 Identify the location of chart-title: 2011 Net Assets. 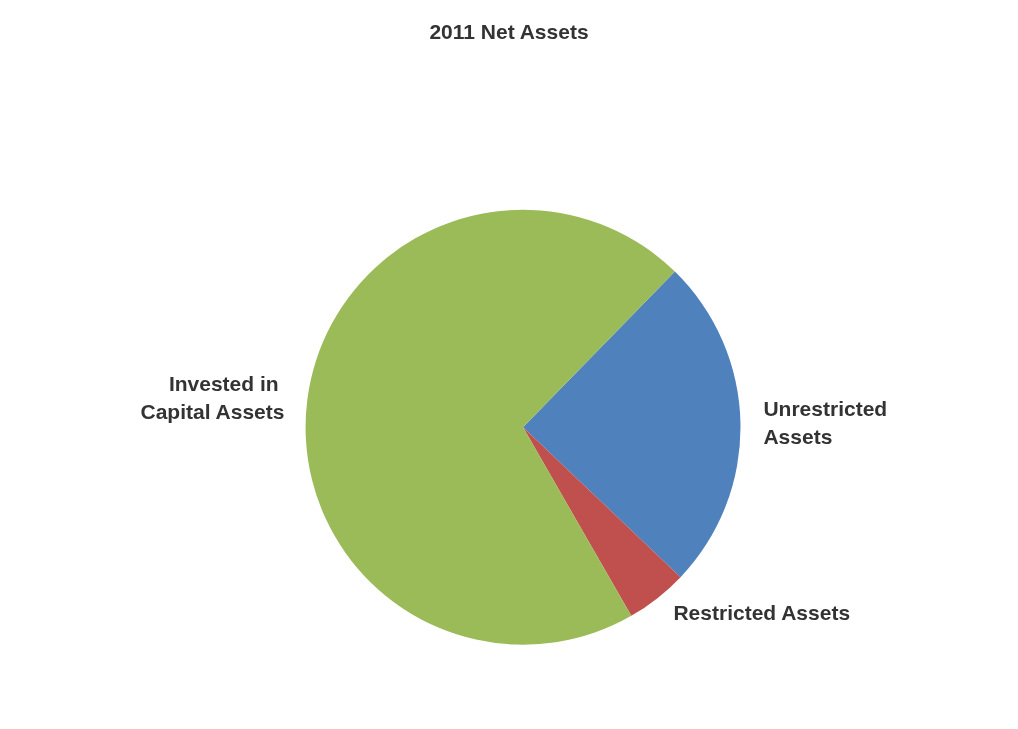
(509, 31).